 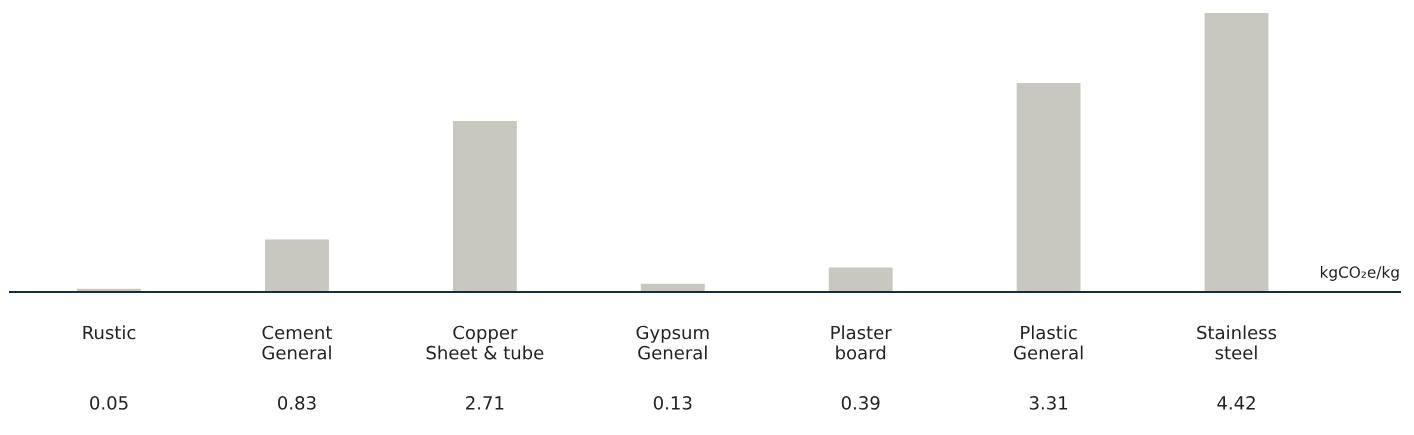 What do you see at coordinates (485, 342) in the screenshot?
I see `x-tick-label: Copper Sheet & tube` at bounding box center [485, 342].